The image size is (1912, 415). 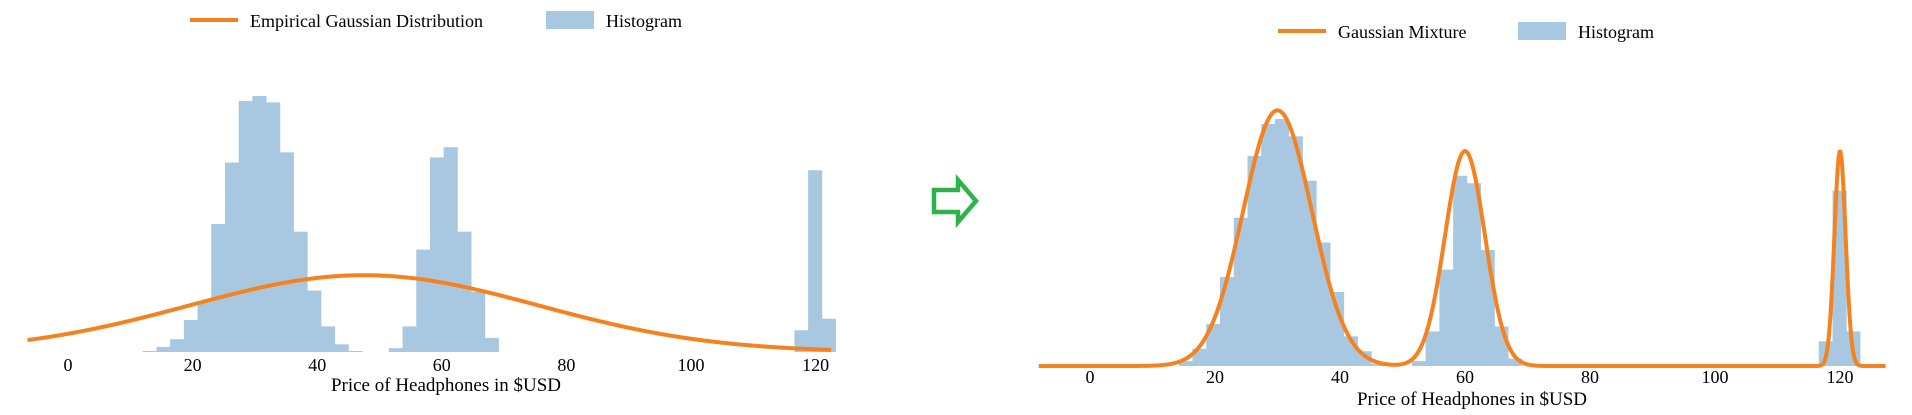 What do you see at coordinates (955, 201) in the screenshot?
I see `right-arrow-icon` at bounding box center [955, 201].